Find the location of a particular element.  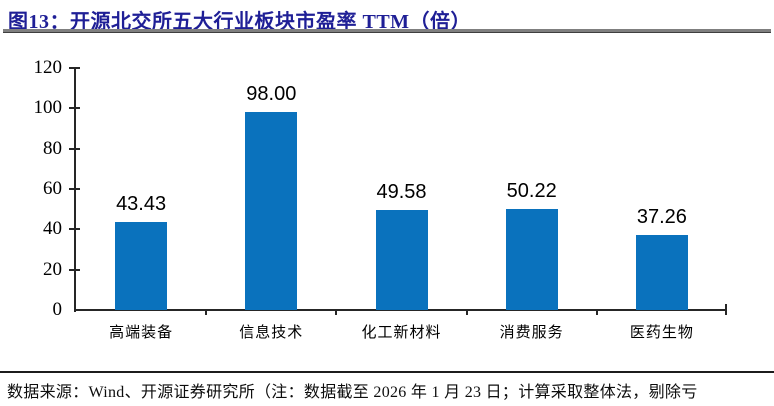

x-category-label: 高端装备 is located at coordinates (141, 333).